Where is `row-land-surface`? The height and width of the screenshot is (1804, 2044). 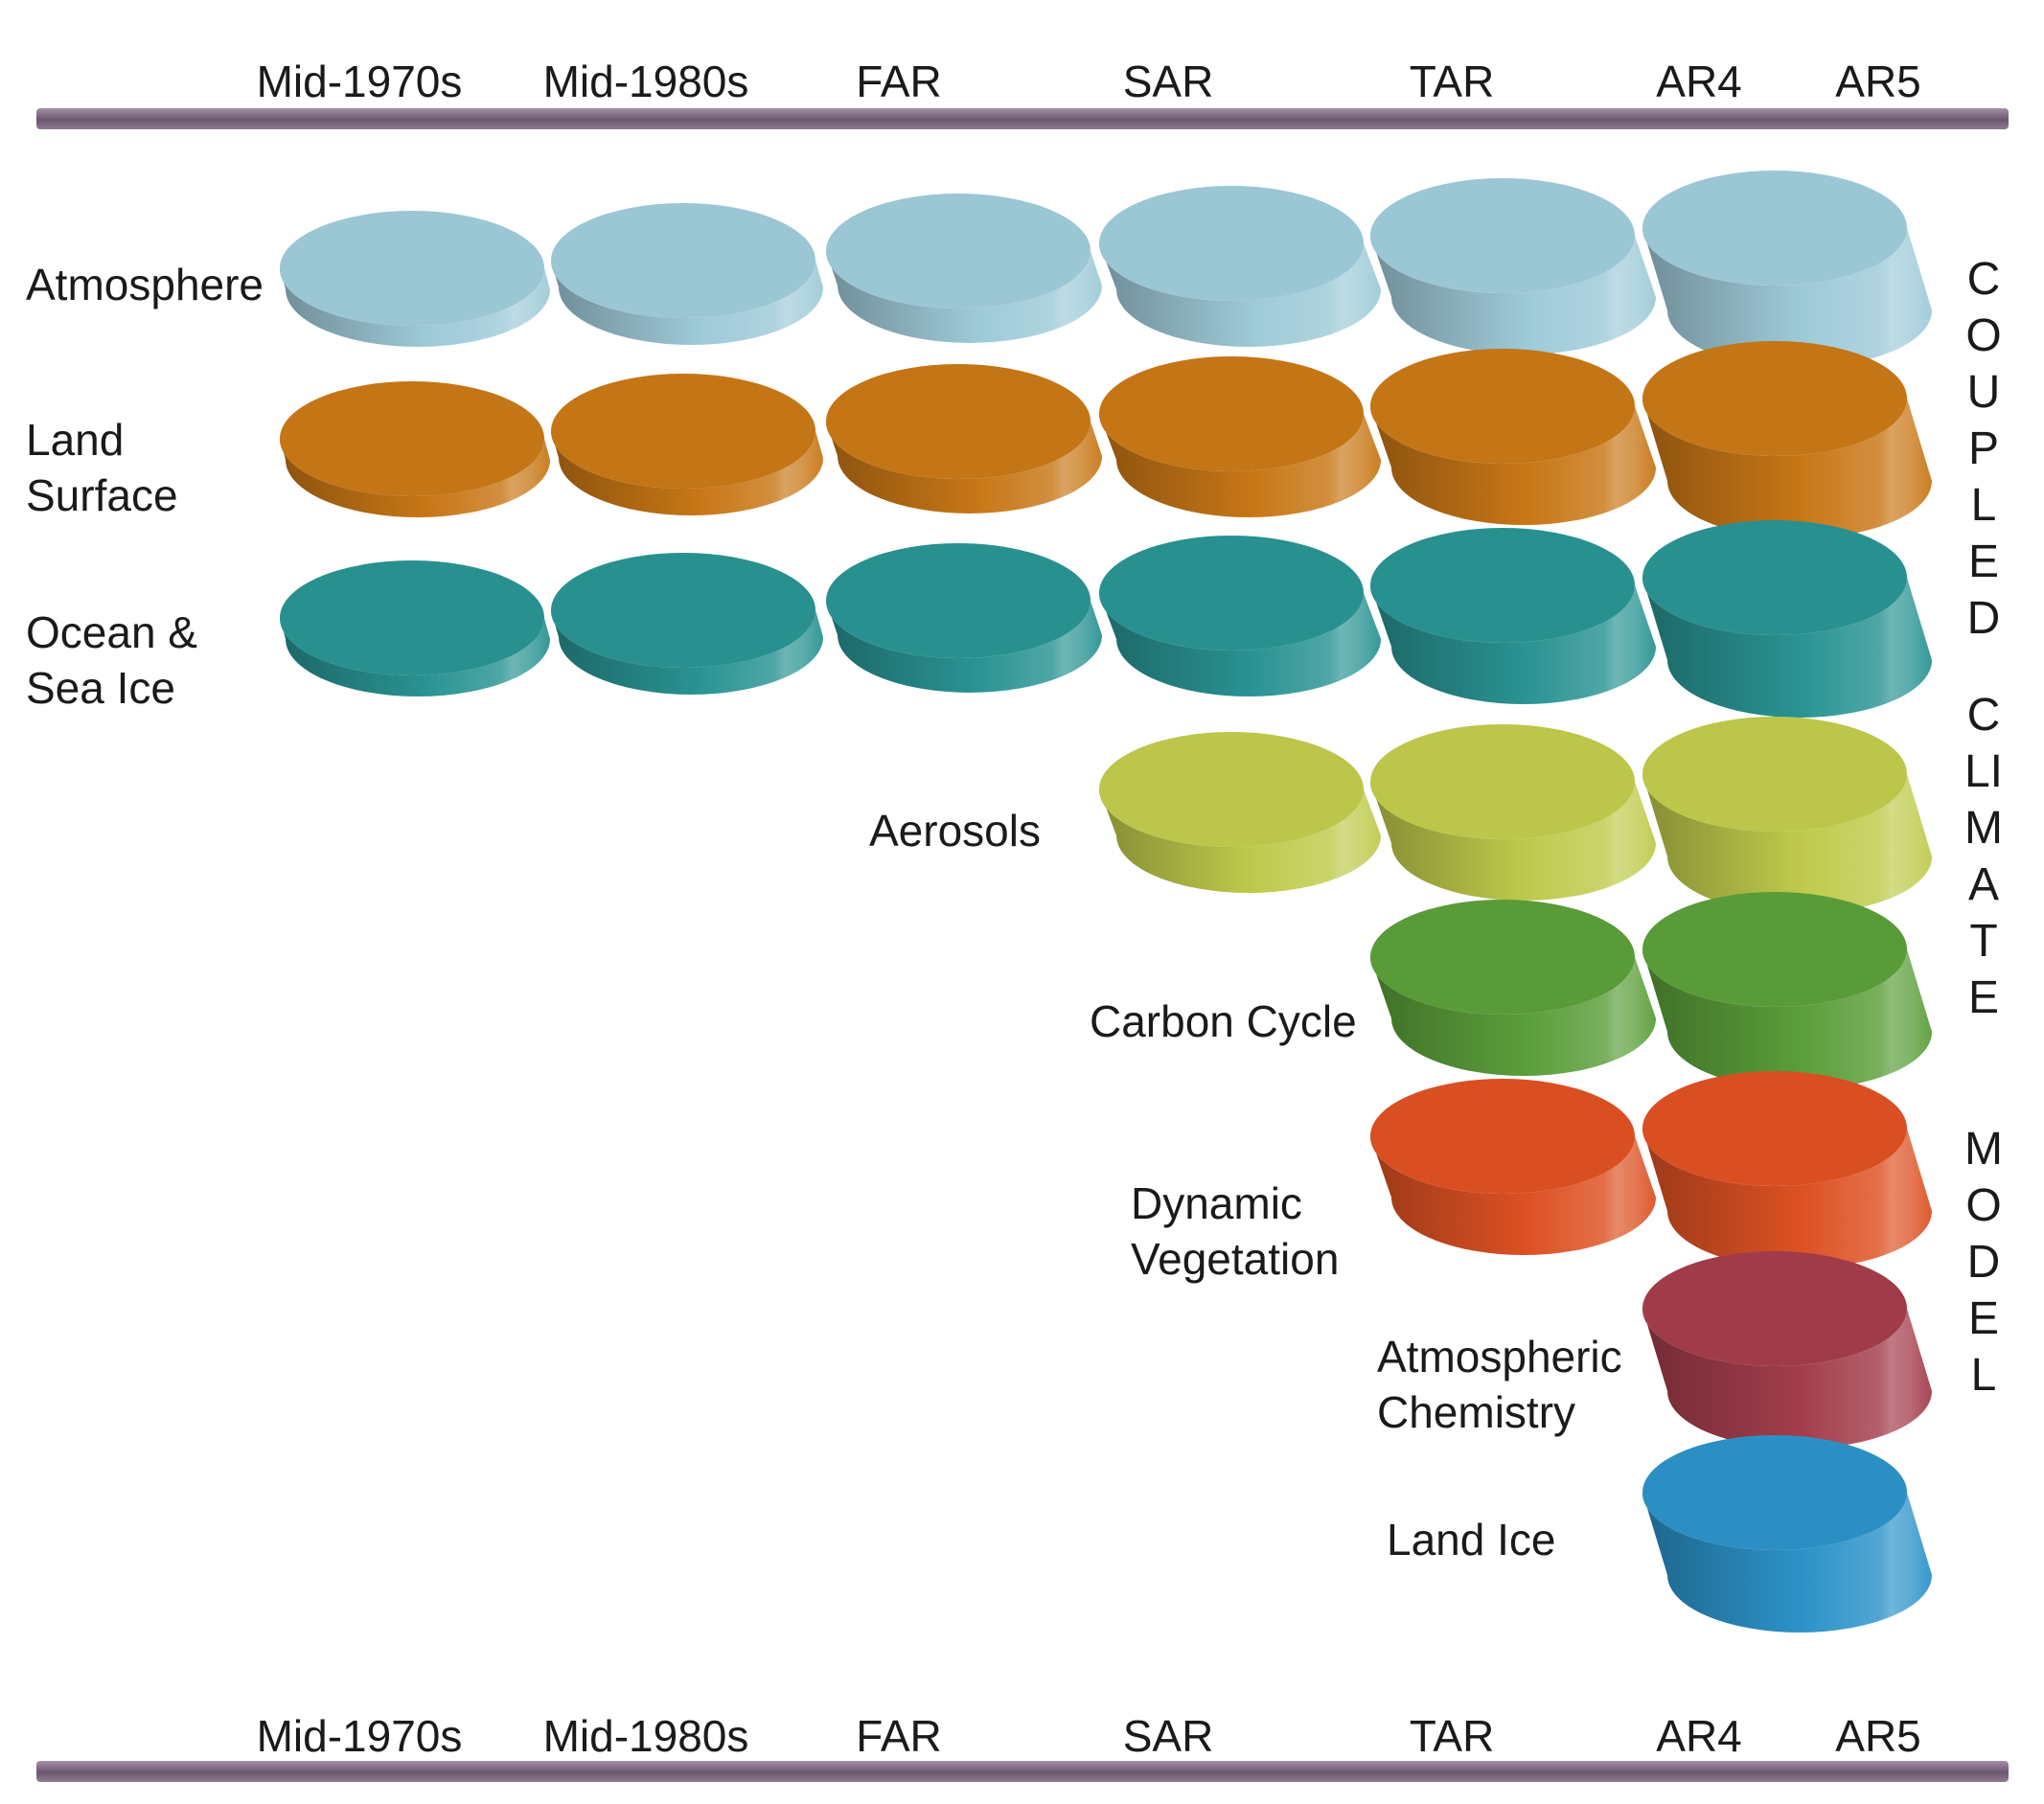 row-land-surface is located at coordinates (1106, 439).